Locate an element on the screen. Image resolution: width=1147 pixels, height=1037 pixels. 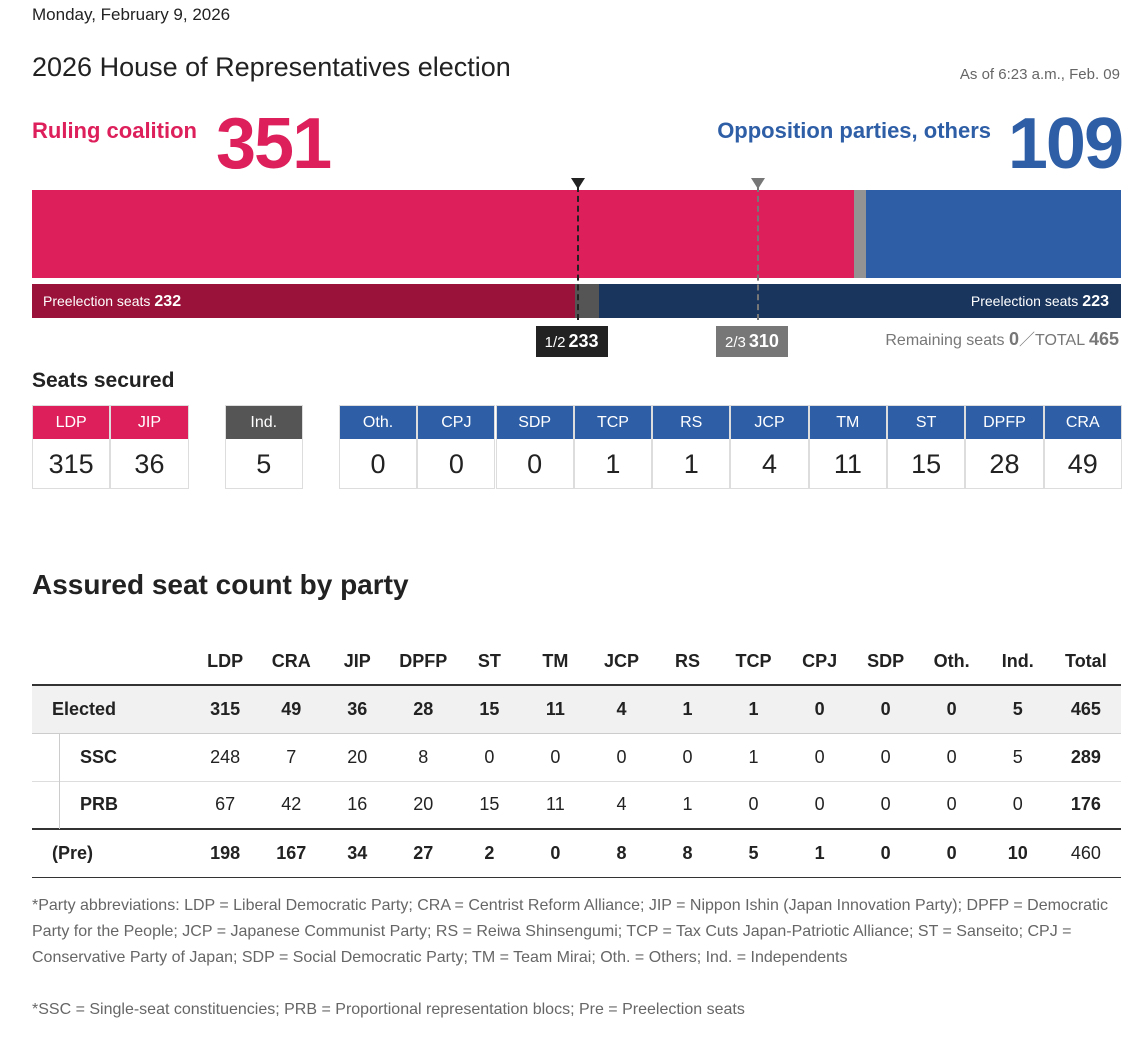
page-title: 2026 House of Representatives election is located at coordinates (271, 67).